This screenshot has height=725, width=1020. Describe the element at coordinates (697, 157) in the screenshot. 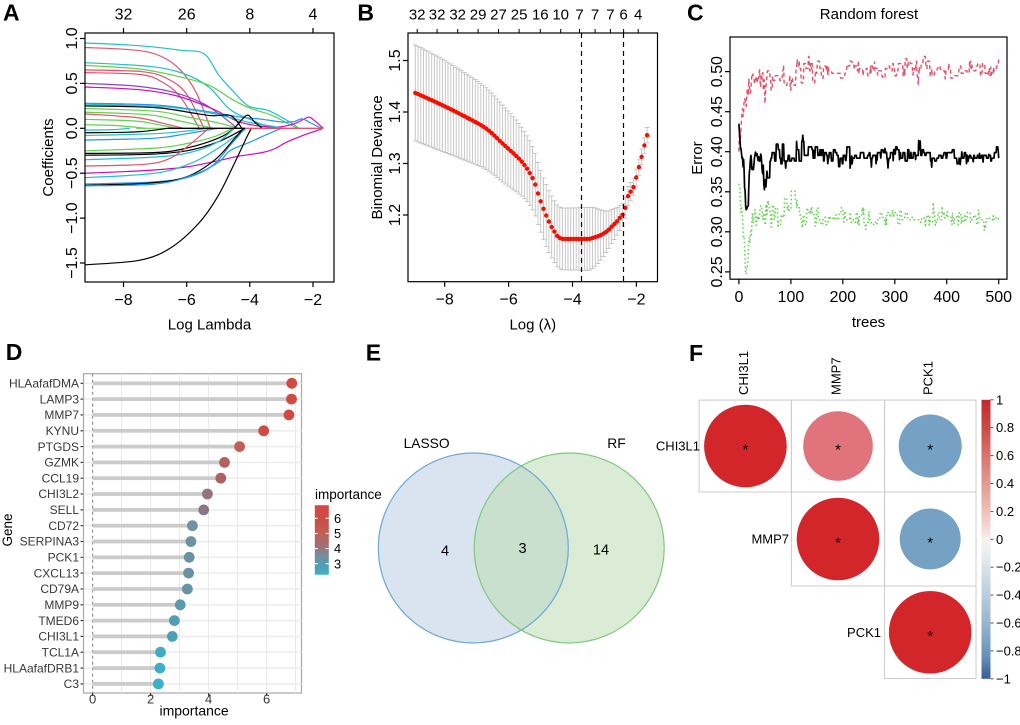

I see `svg-text: Error` at that location.